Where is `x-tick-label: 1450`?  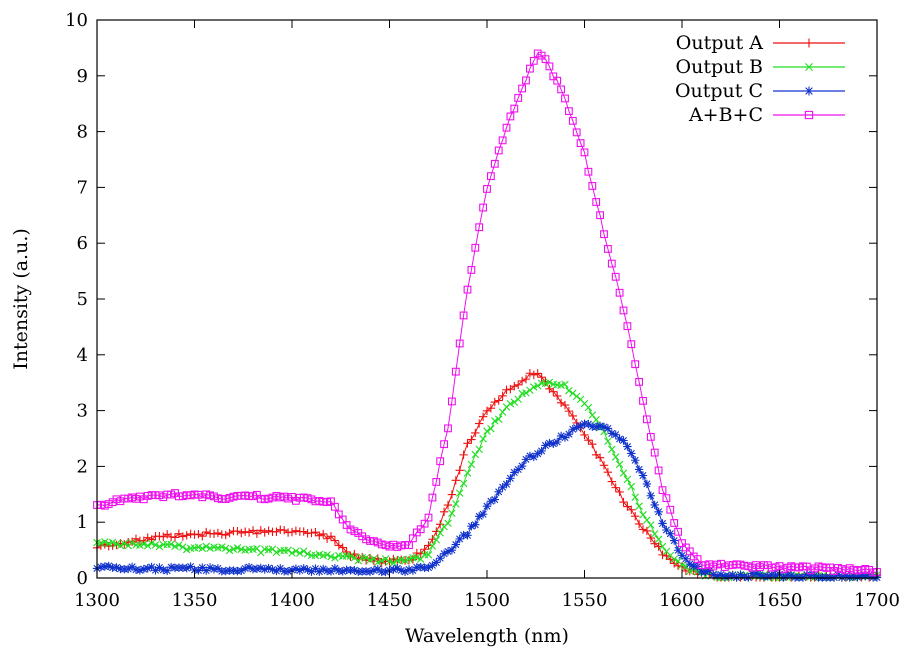
x-tick-label: 1450 is located at coordinates (390, 600).